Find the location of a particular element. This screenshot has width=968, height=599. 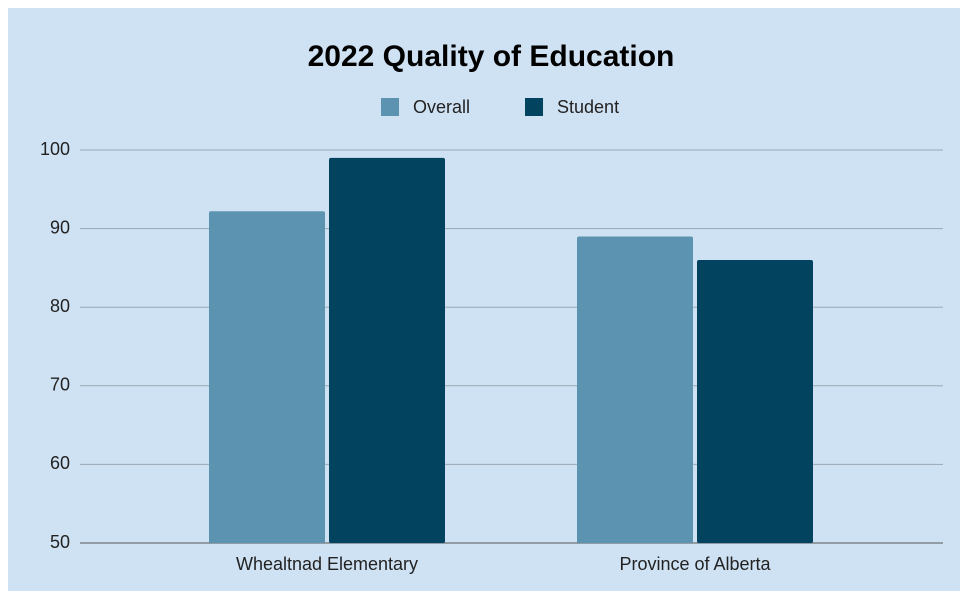

y-tick-label: 100 is located at coordinates (55, 149).